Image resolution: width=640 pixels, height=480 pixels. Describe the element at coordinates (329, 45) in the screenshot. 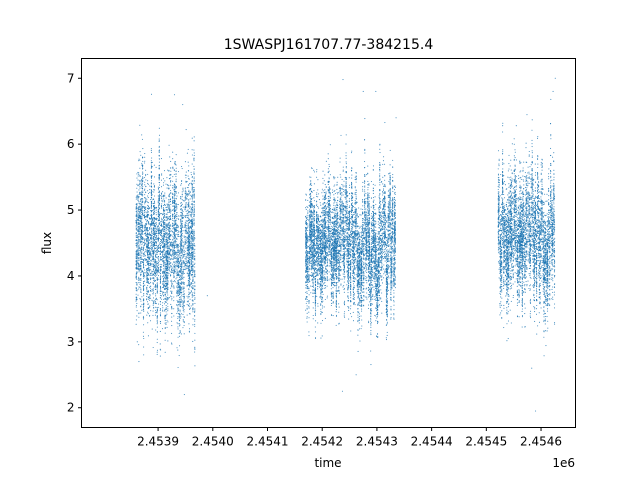

I see `chart-title: 1SWASPJ161707.77-384215.4` at that location.